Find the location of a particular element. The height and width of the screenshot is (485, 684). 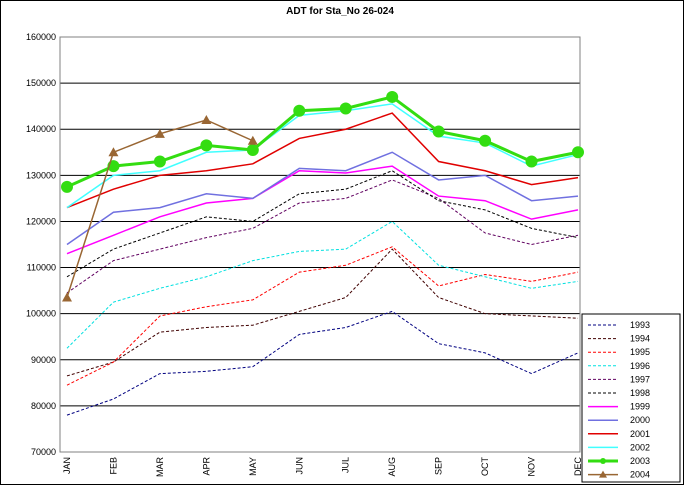

x-tick-label: JUL is located at coordinates (346, 465).